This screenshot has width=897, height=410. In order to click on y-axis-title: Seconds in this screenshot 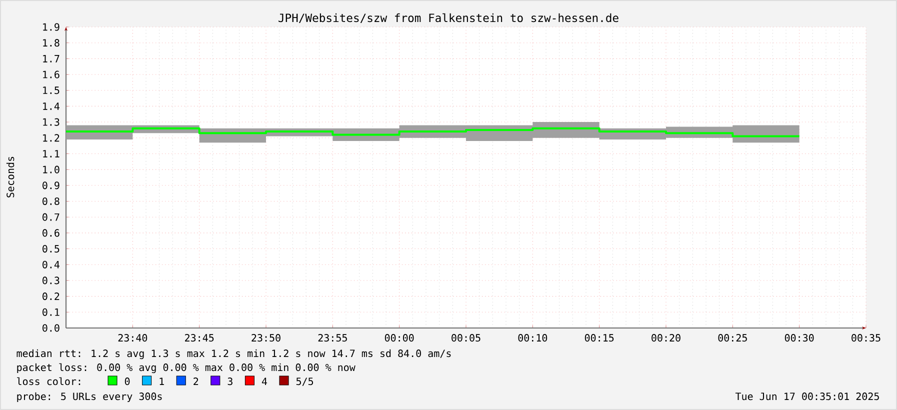, I will do `click(10, 177)`.